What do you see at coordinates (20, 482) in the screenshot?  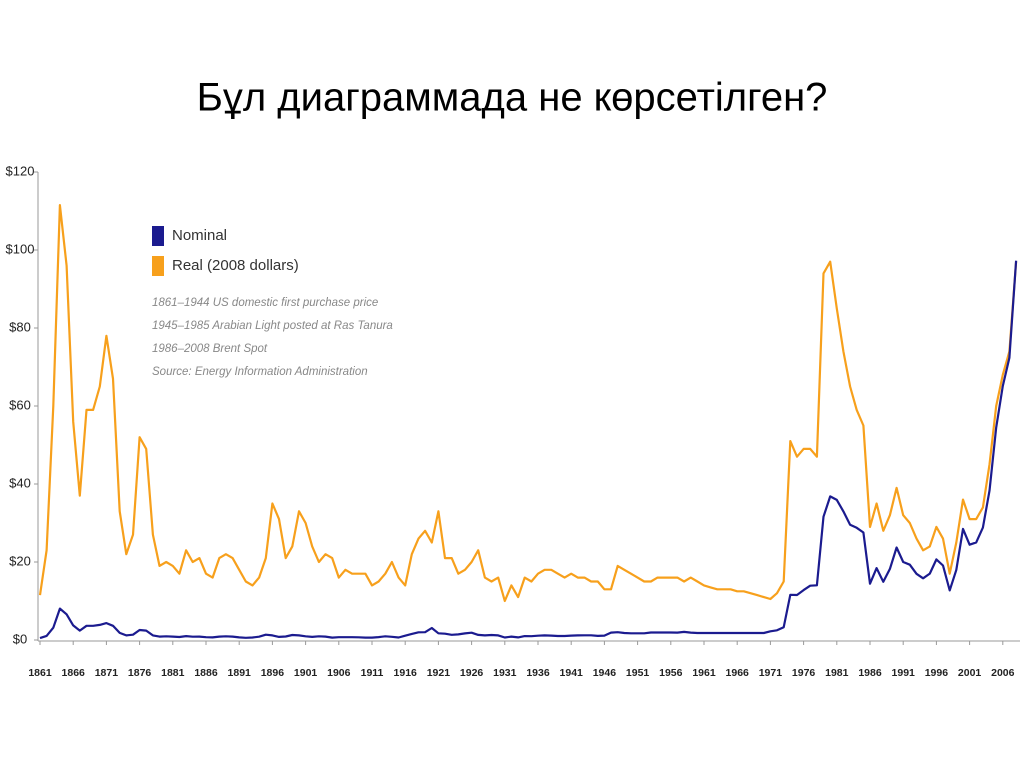 I see `y-tick-label: $40` at bounding box center [20, 482].